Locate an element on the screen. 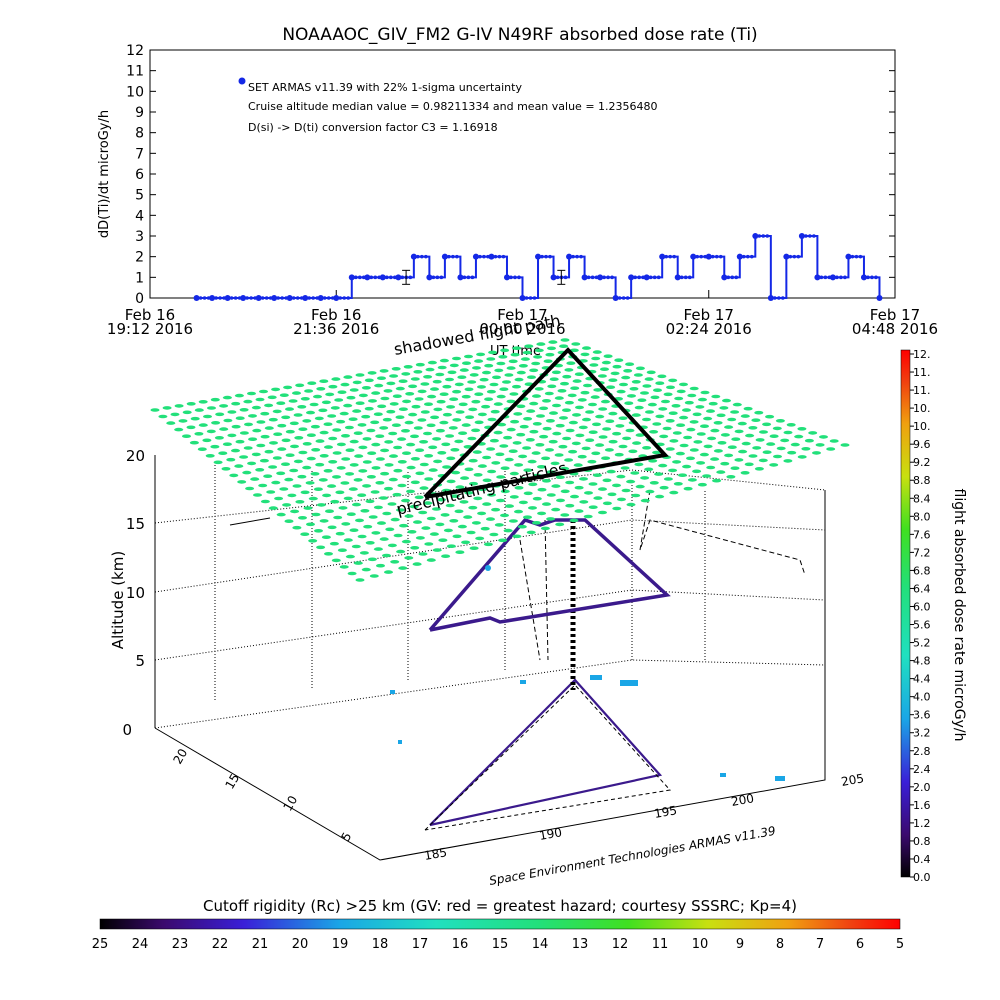 The image size is (1000, 1000). front-floor-edge is located at coordinates (490, 763).